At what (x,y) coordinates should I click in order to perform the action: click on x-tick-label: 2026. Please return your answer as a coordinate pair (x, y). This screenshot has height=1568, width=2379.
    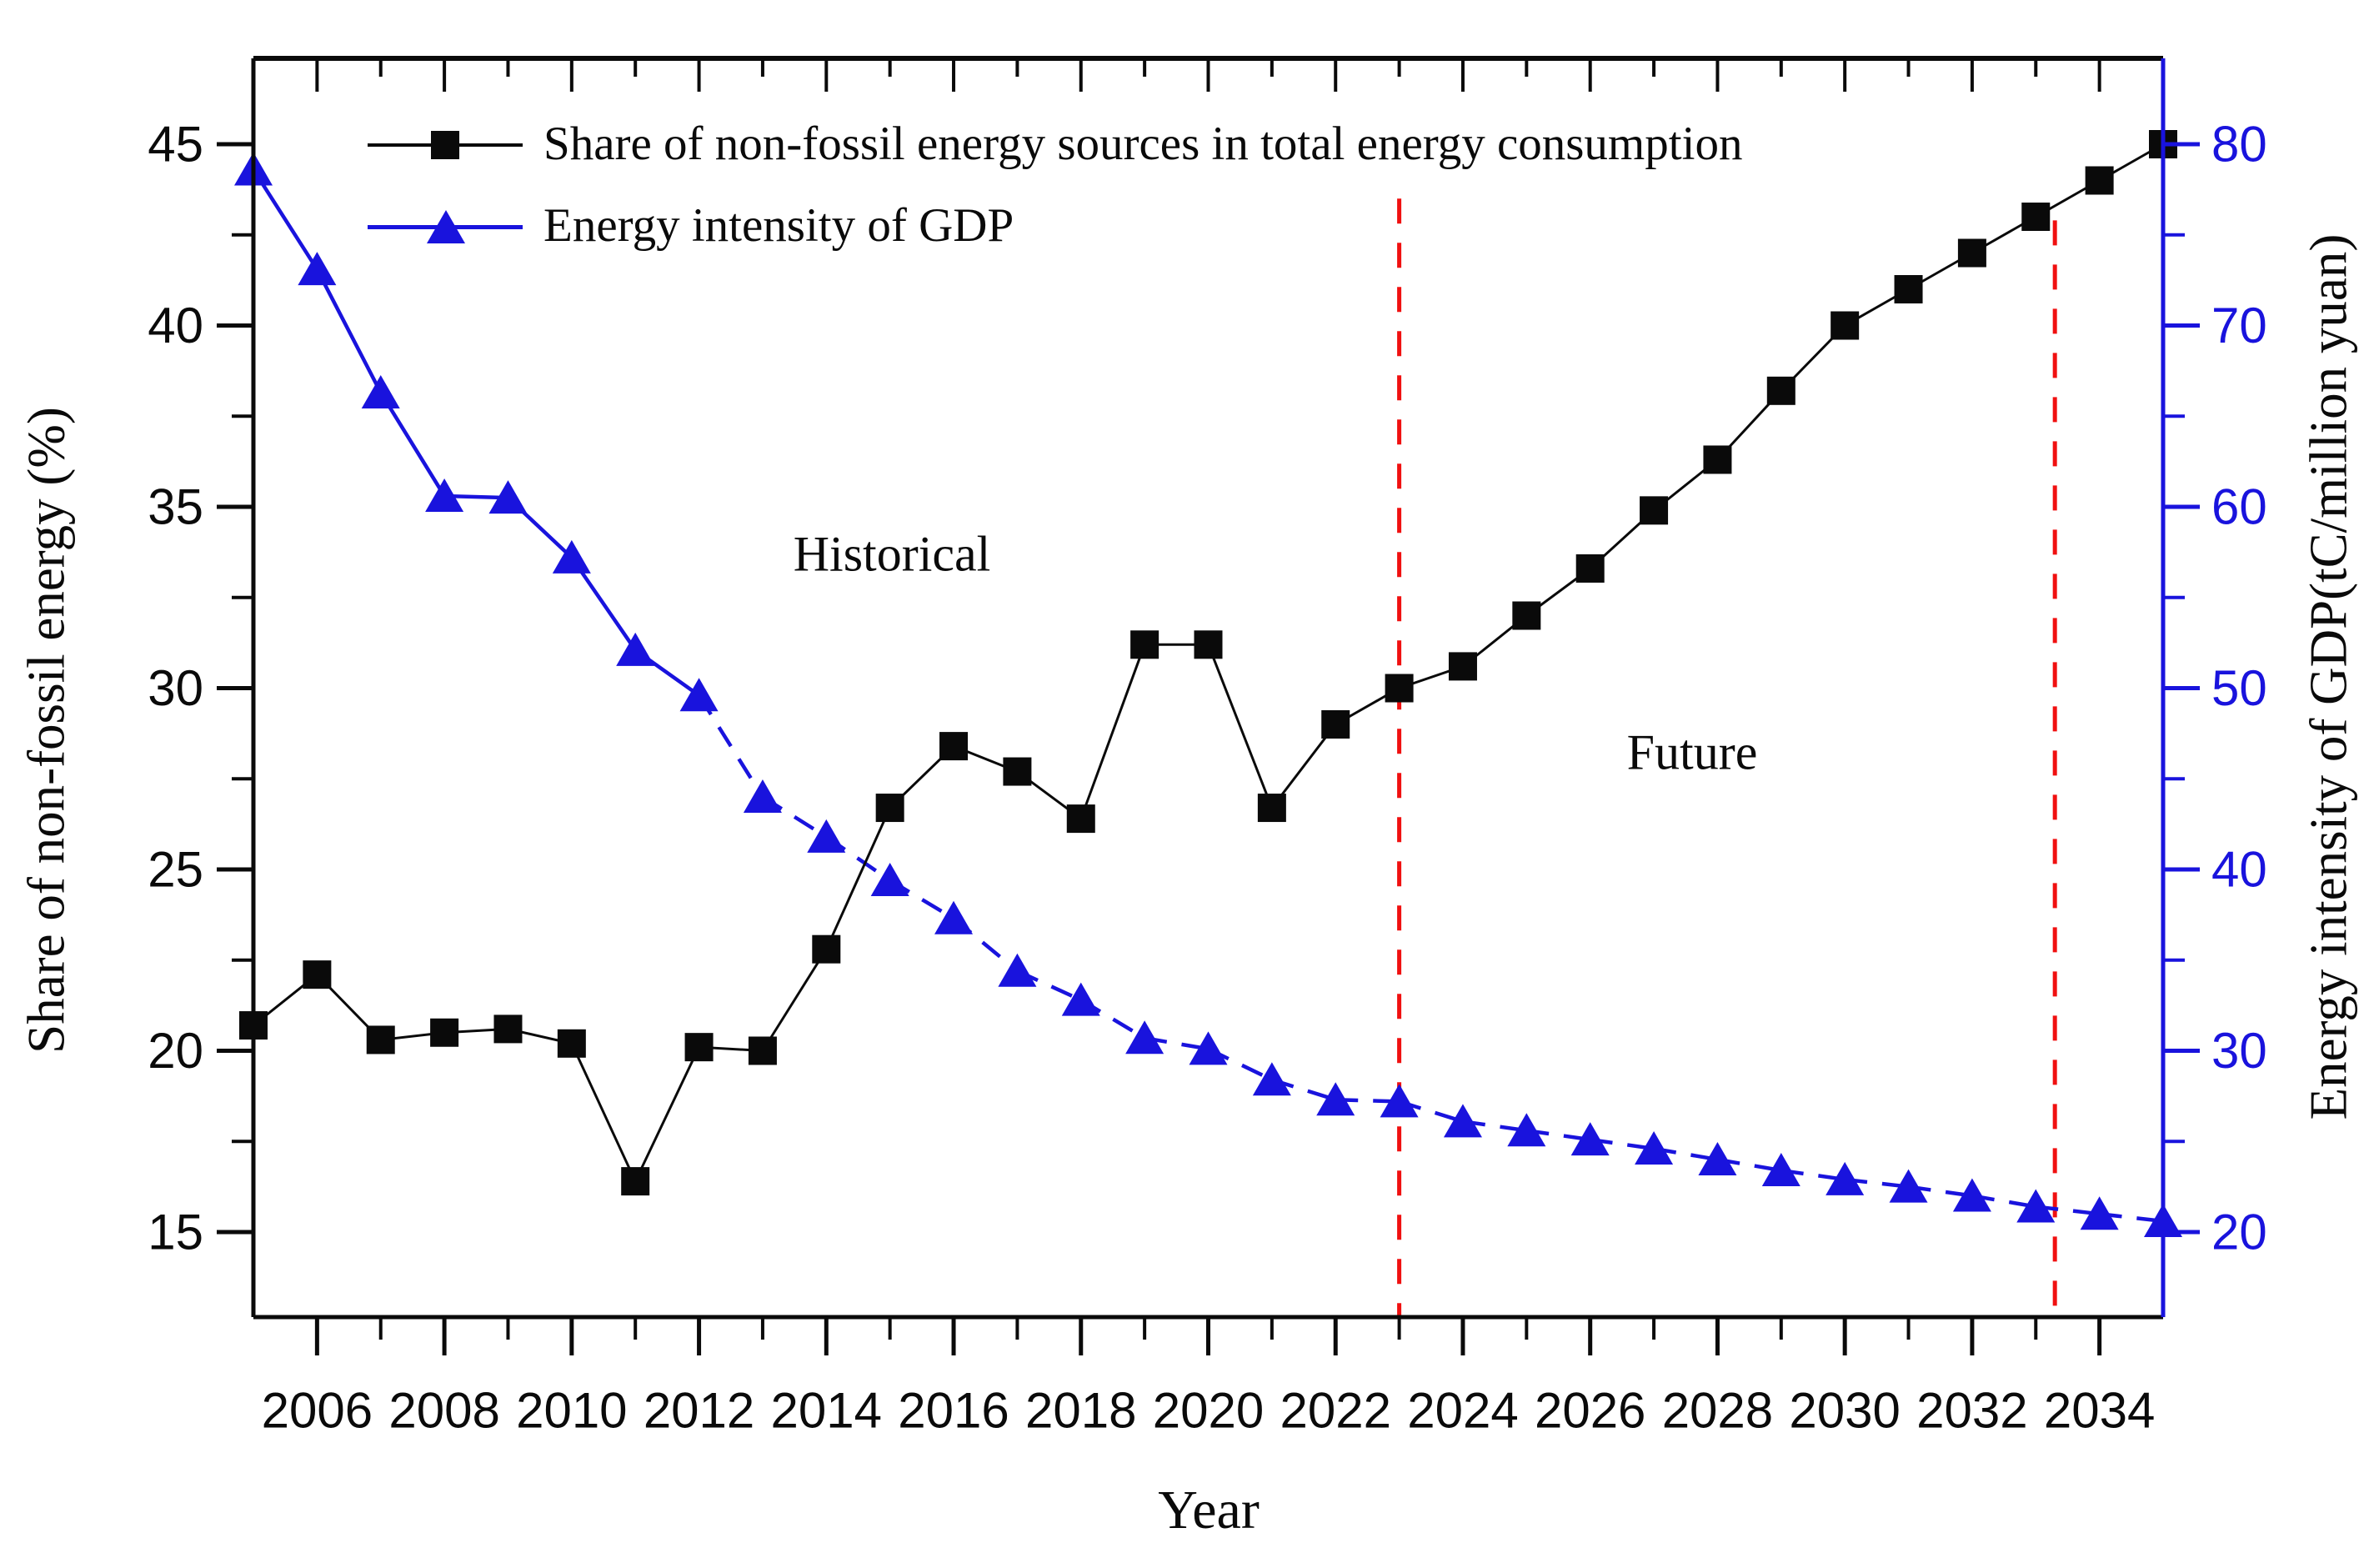
    Looking at the image, I should click on (1590, 1411).